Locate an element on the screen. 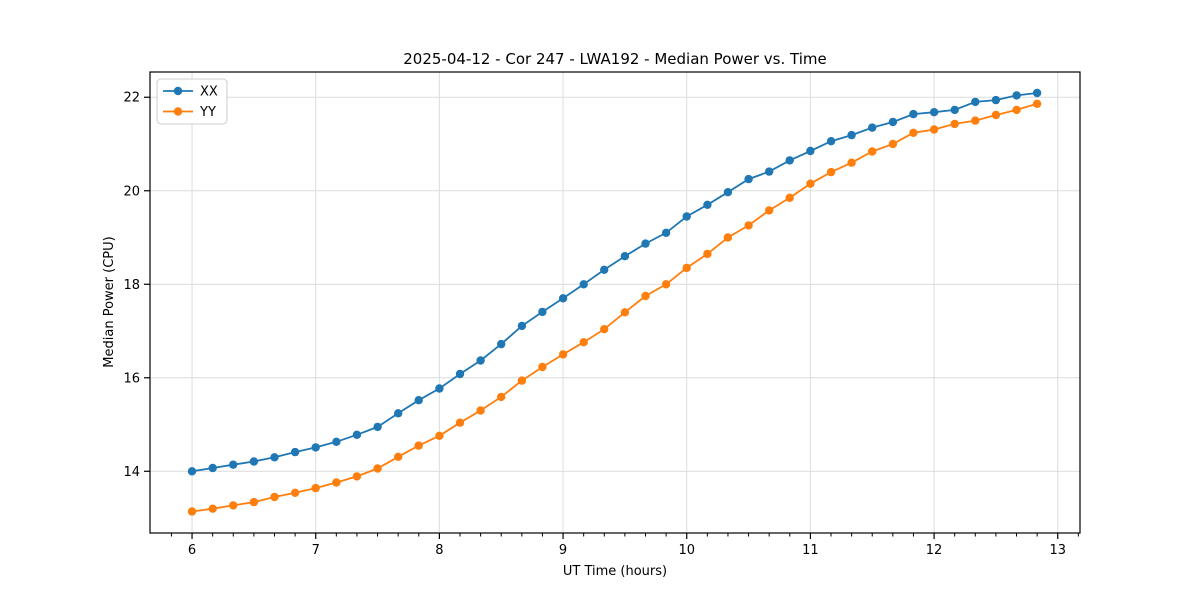 The width and height of the screenshot is (1200, 600). x-axis-label: UT Time (hours) is located at coordinates (615, 571).